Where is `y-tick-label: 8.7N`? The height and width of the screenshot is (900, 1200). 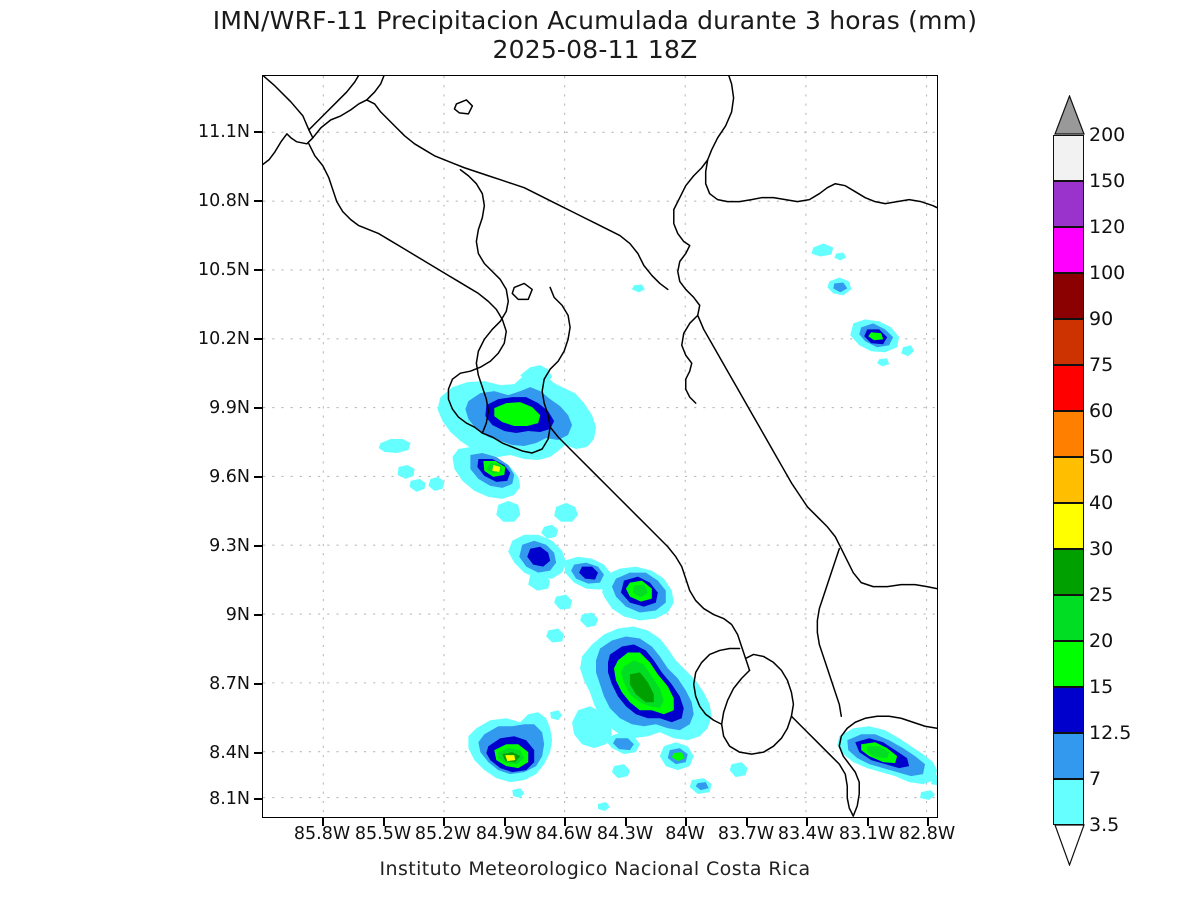
y-tick-label: 8.7N is located at coordinates (229, 683).